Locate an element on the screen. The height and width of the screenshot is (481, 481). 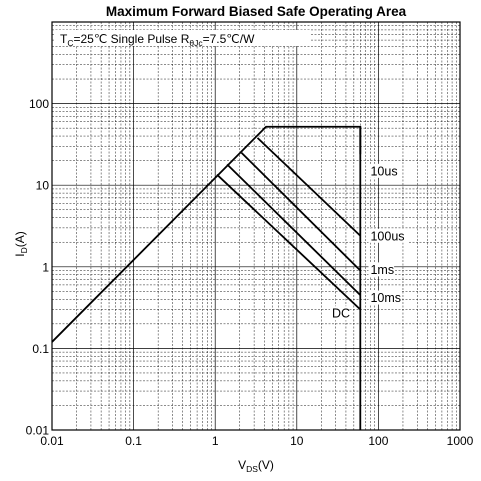
y-tick-labels: 0.01 0.1 1 10 100 is located at coordinates (38, 267).